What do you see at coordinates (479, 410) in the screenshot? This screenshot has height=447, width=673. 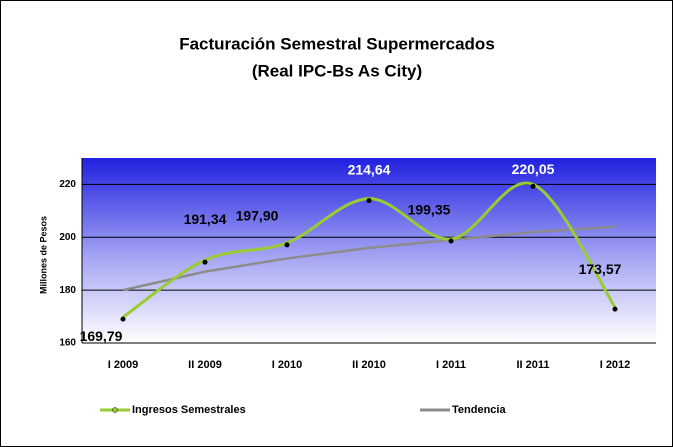 I see `legend-label: Tendencia` at bounding box center [479, 410].